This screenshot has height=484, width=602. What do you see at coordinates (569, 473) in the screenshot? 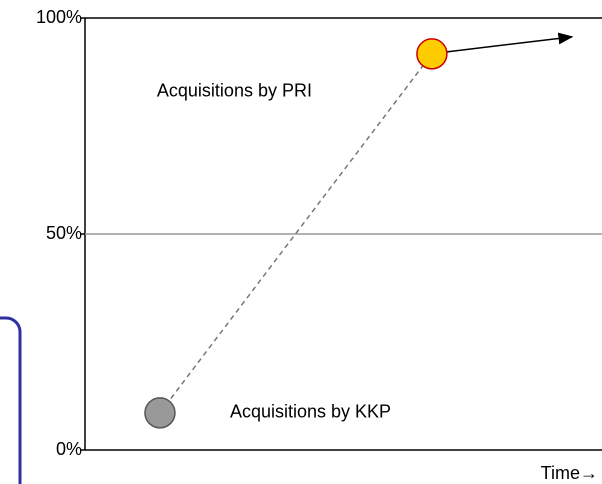
I see `x-axis-label: Time→` at bounding box center [569, 473].